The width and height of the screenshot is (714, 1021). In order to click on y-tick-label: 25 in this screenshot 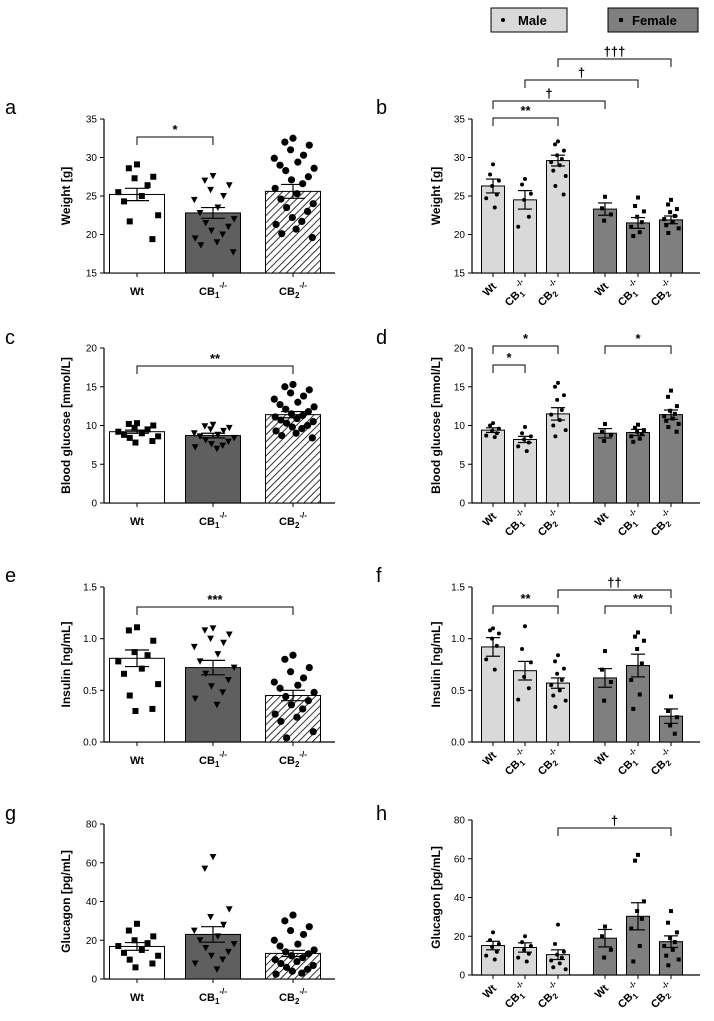, I will do `click(92, 197)`.